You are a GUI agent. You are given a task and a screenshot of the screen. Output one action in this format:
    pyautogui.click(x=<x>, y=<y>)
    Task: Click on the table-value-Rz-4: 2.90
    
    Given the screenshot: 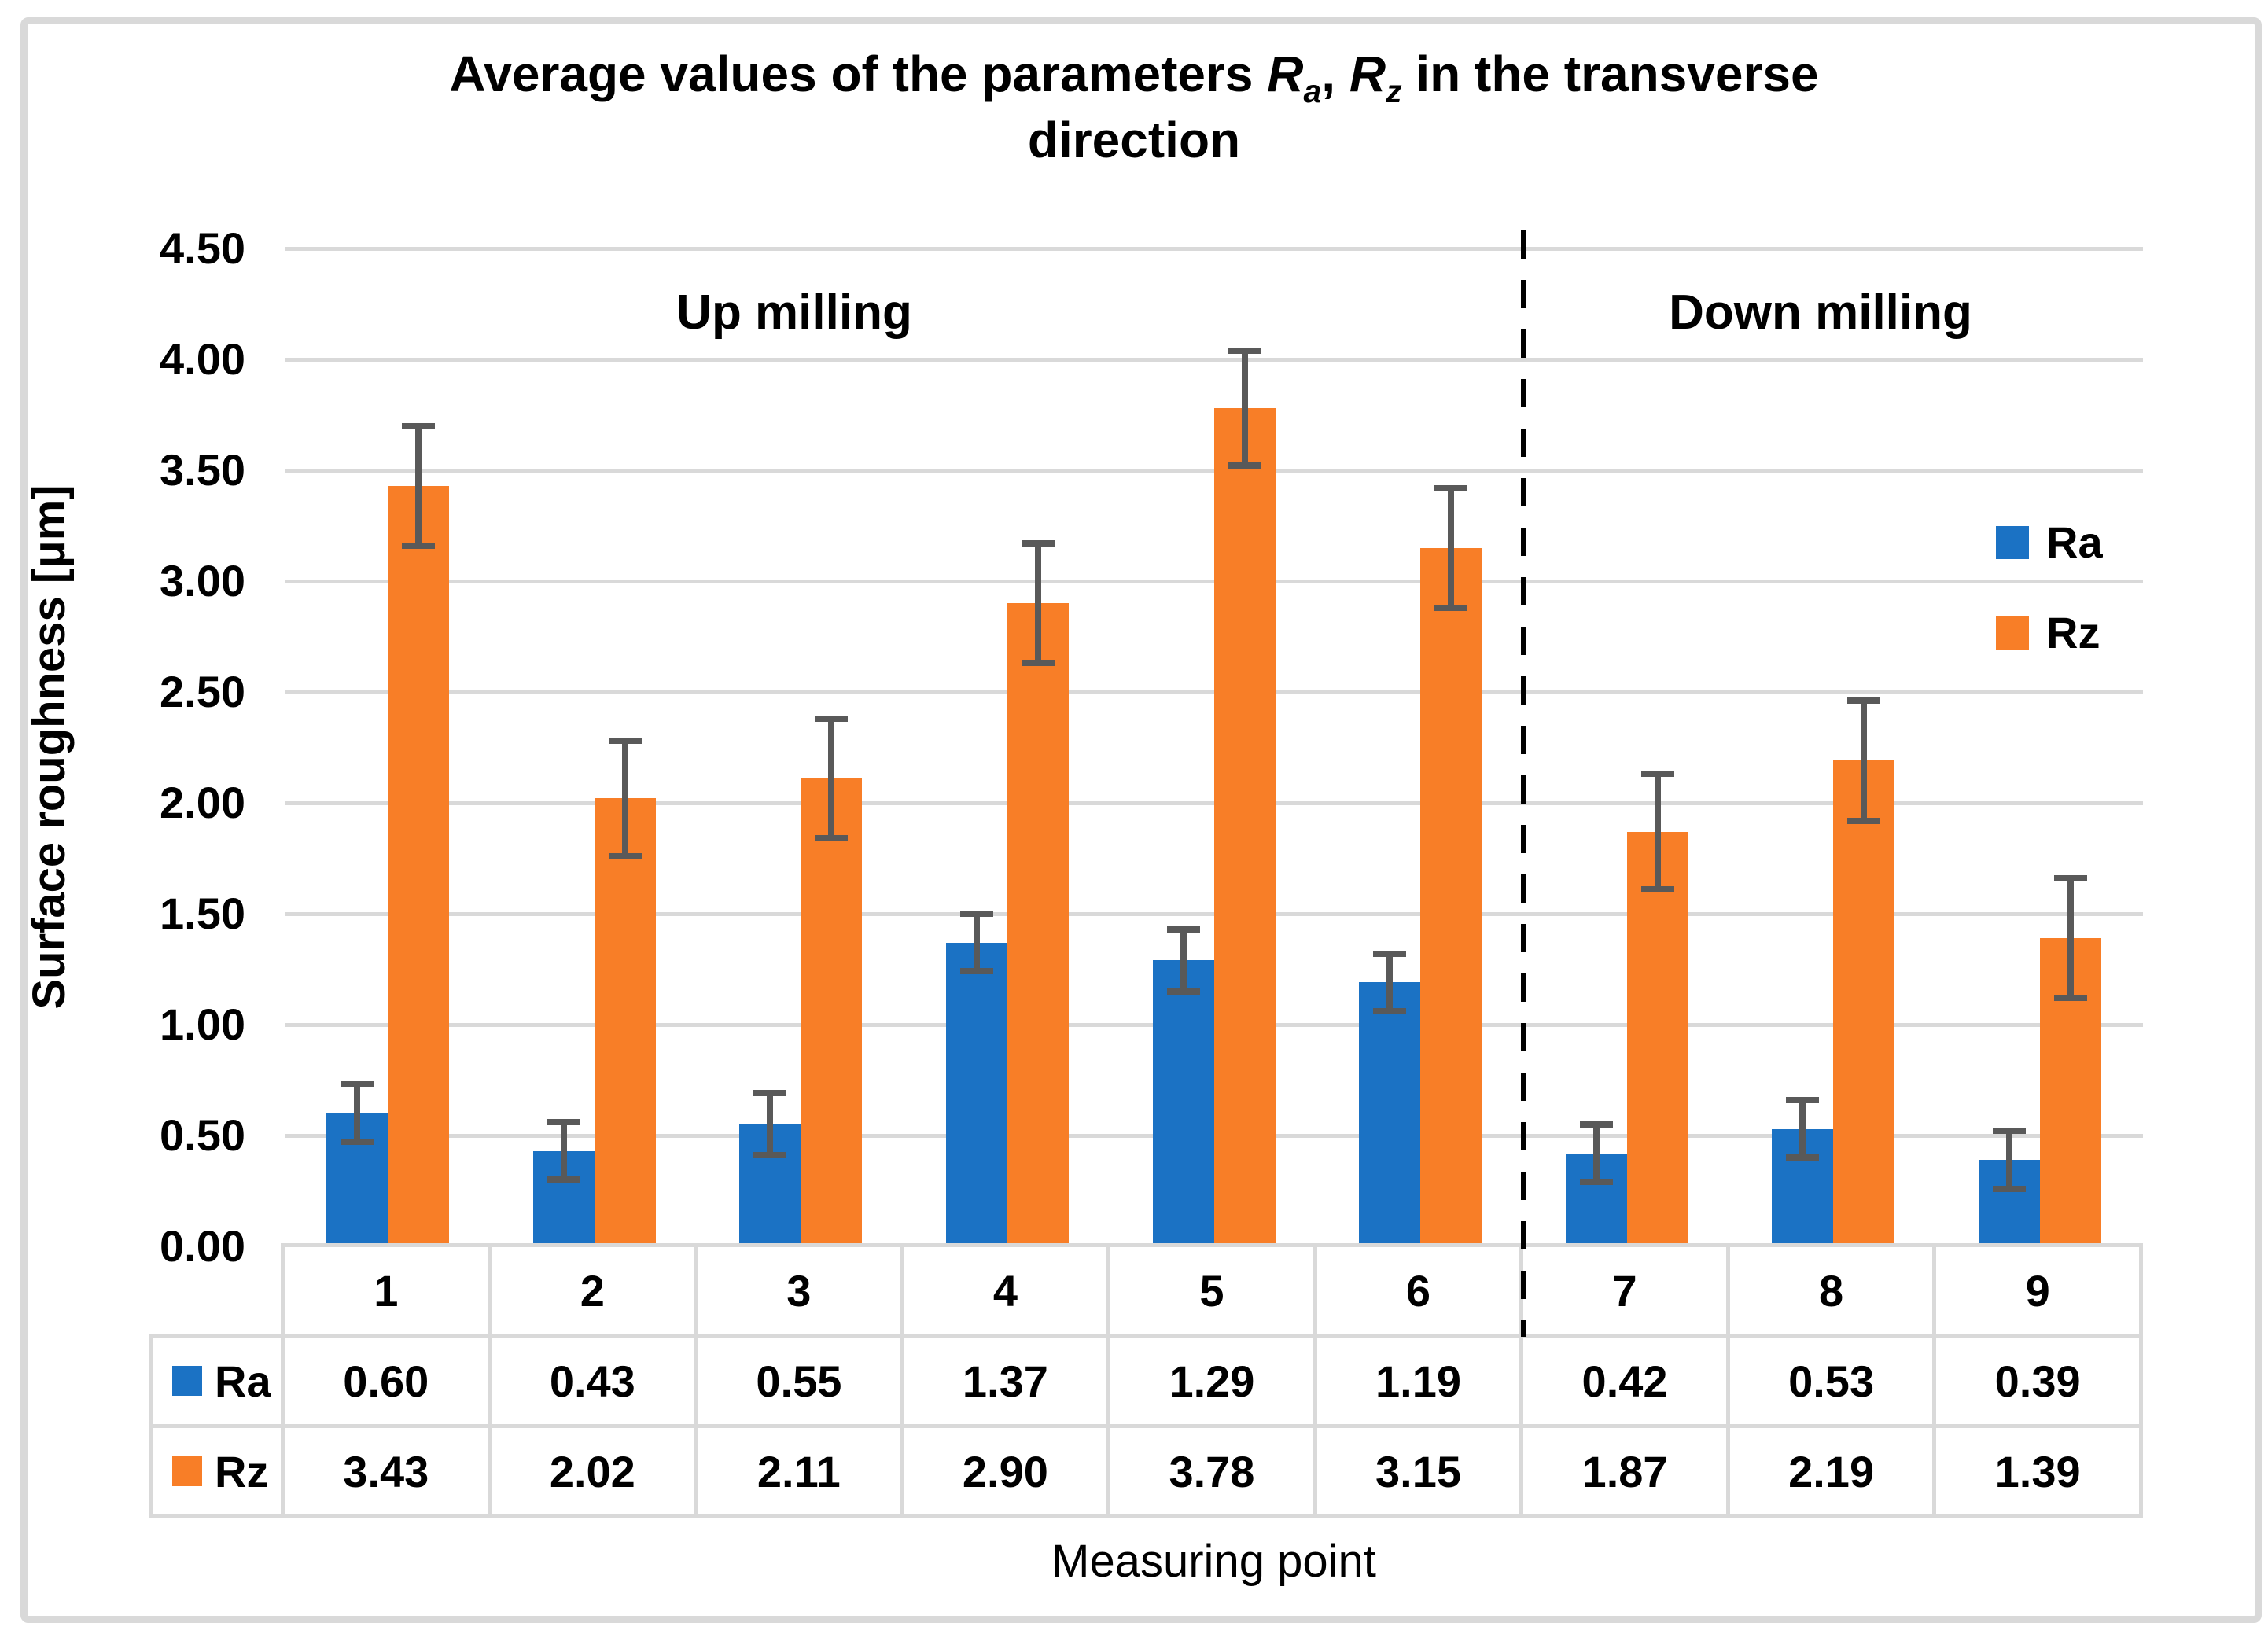 What is the action you would take?
    pyautogui.click(x=1005, y=1471)
    